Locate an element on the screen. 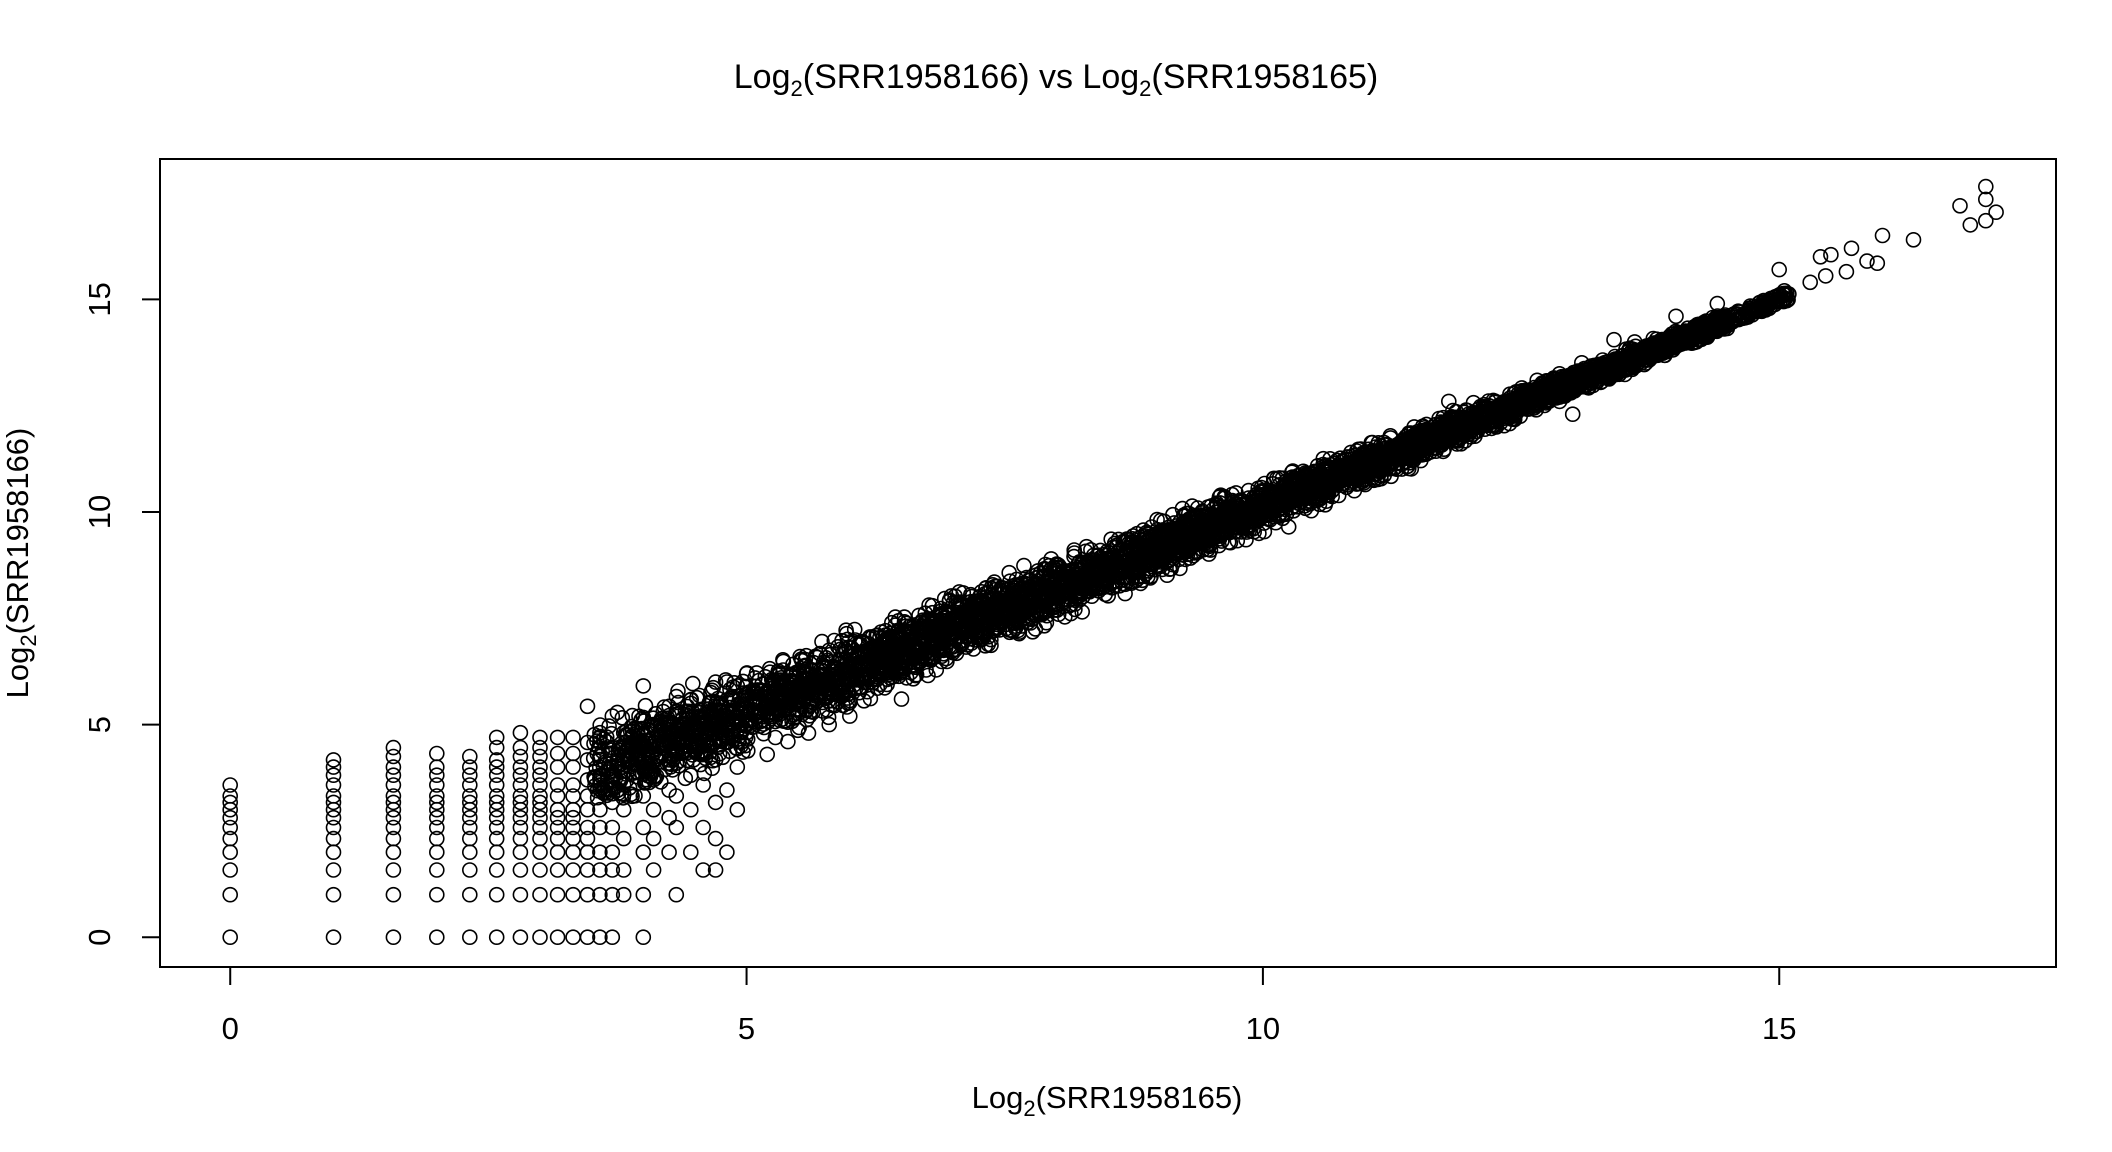 Image resolution: width=2112 pixels, height=1152 pixels. x-axis: 0 5 10 15 is located at coordinates (1009, 1006).